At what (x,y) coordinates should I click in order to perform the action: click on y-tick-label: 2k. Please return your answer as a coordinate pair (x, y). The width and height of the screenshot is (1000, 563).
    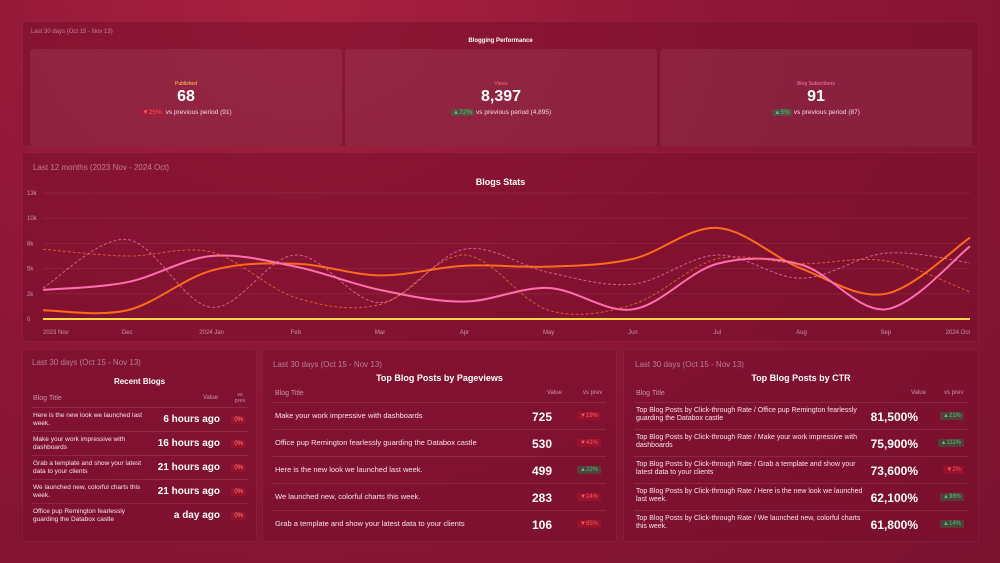
    Looking at the image, I should click on (30, 295).